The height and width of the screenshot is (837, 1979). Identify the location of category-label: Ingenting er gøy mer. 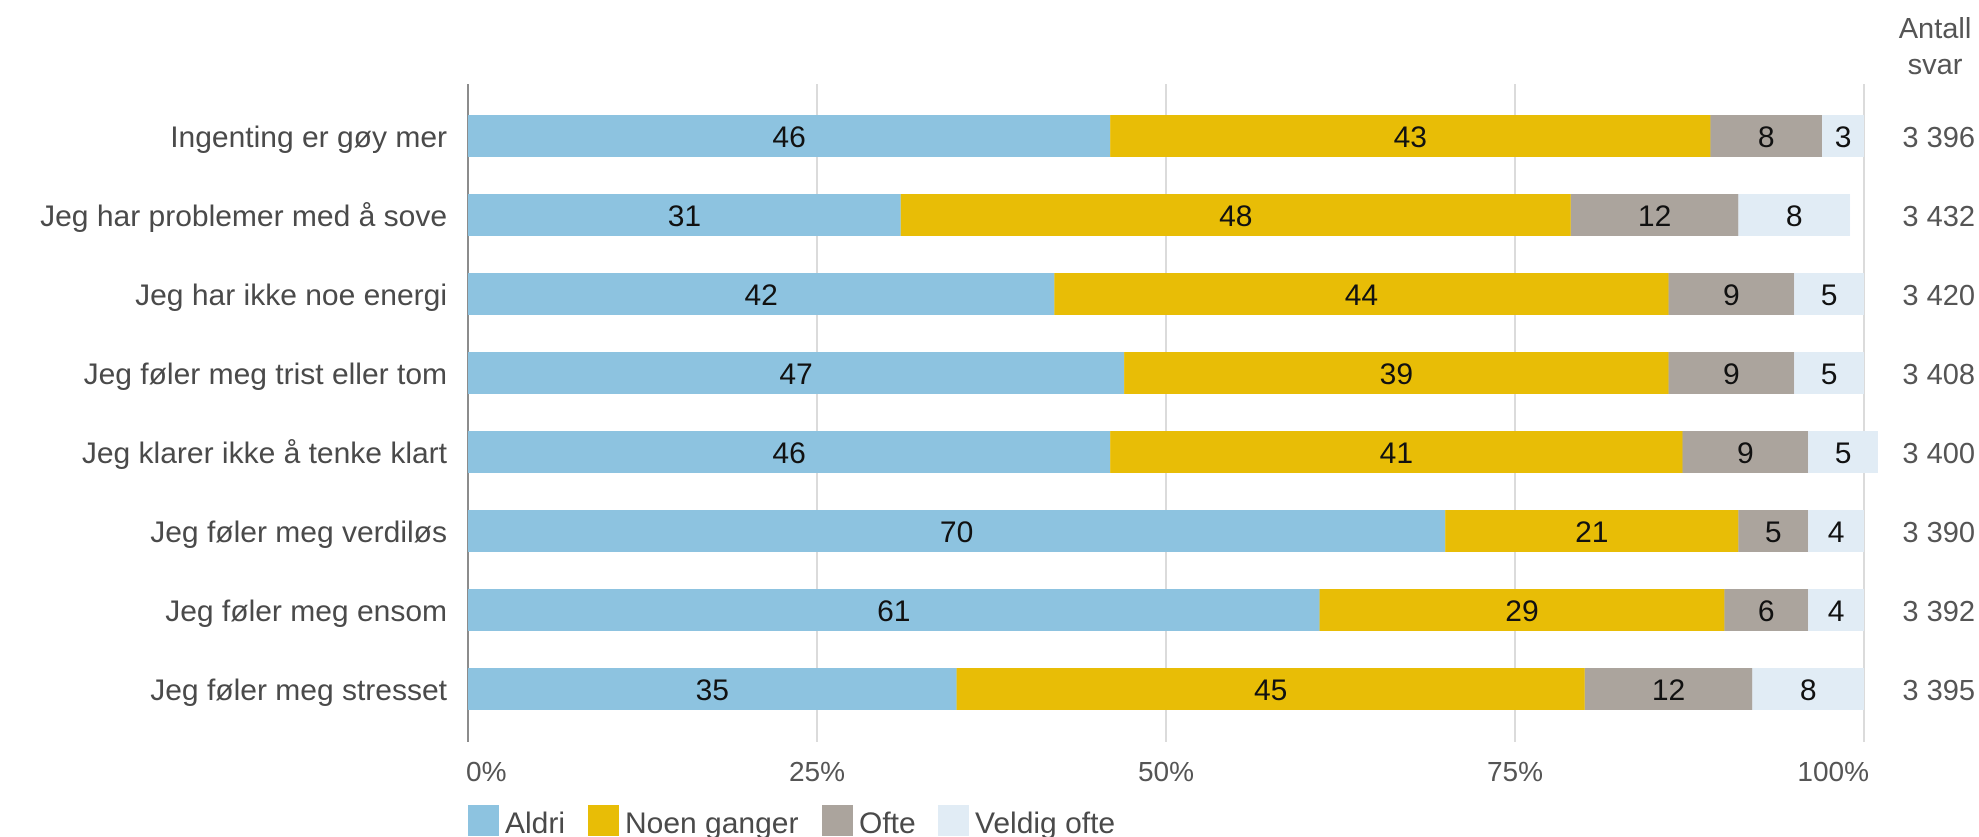
(308, 137).